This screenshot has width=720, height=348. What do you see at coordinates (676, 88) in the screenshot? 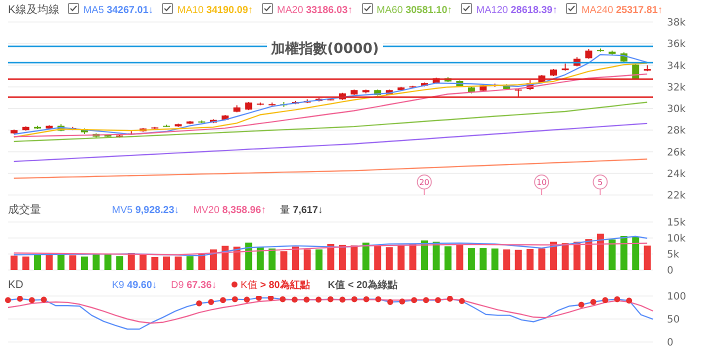
I see `y-tick-label: 32k` at bounding box center [676, 88].